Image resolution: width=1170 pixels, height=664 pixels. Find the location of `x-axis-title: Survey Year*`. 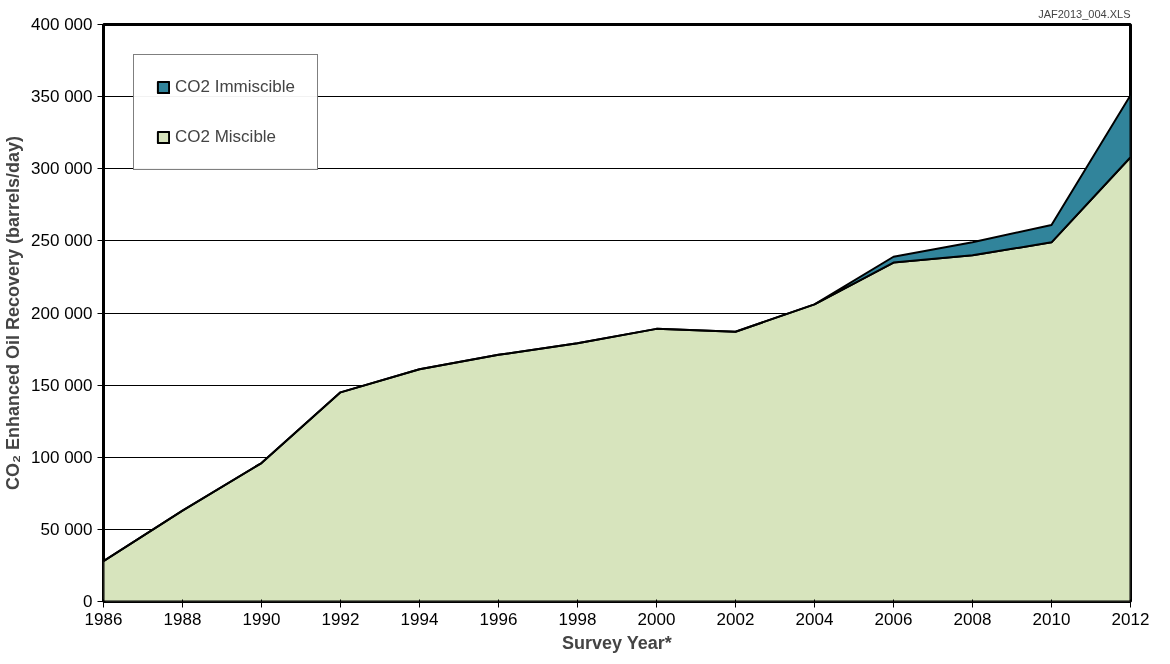

x-axis-title: Survey Year* is located at coordinates (616, 642).